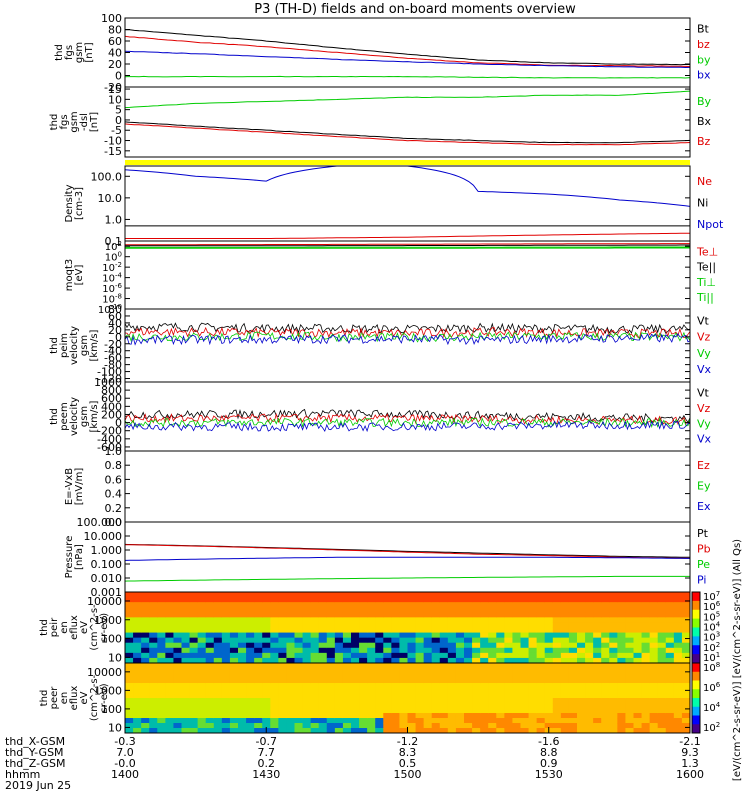 This screenshot has width=750, height=804. I want to click on legend-entry: bz, so click(703, 44).